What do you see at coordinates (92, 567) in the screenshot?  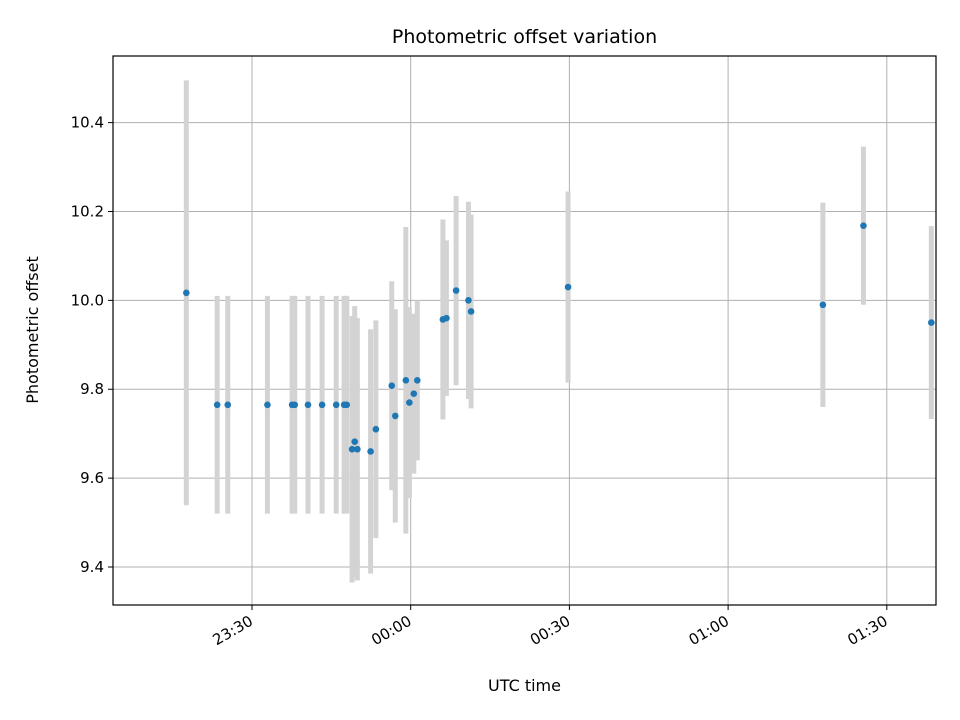 I see `y-tick-label: 9.4` at bounding box center [92, 567].